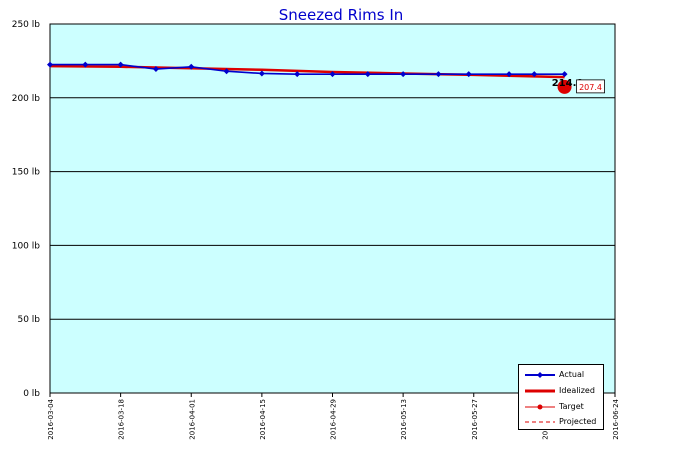  Describe the element at coordinates (51, 418) in the screenshot. I see `x-tick-label: 2016-03-04` at that location.